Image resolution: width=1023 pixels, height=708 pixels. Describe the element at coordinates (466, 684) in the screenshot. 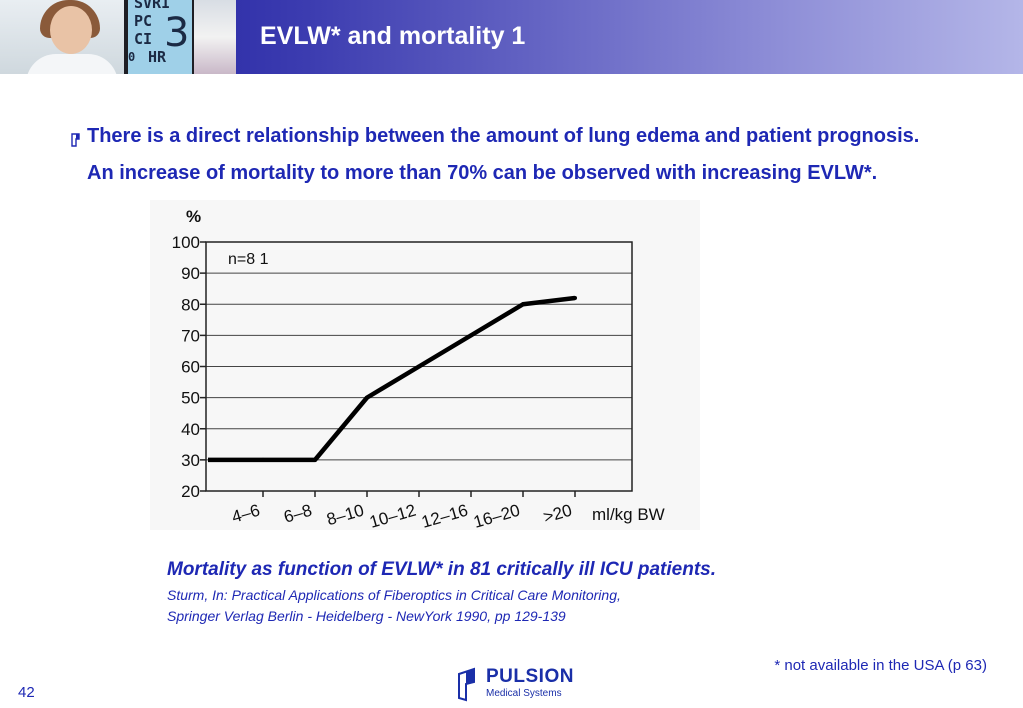

I see `pulsion-logo-icon` at that location.